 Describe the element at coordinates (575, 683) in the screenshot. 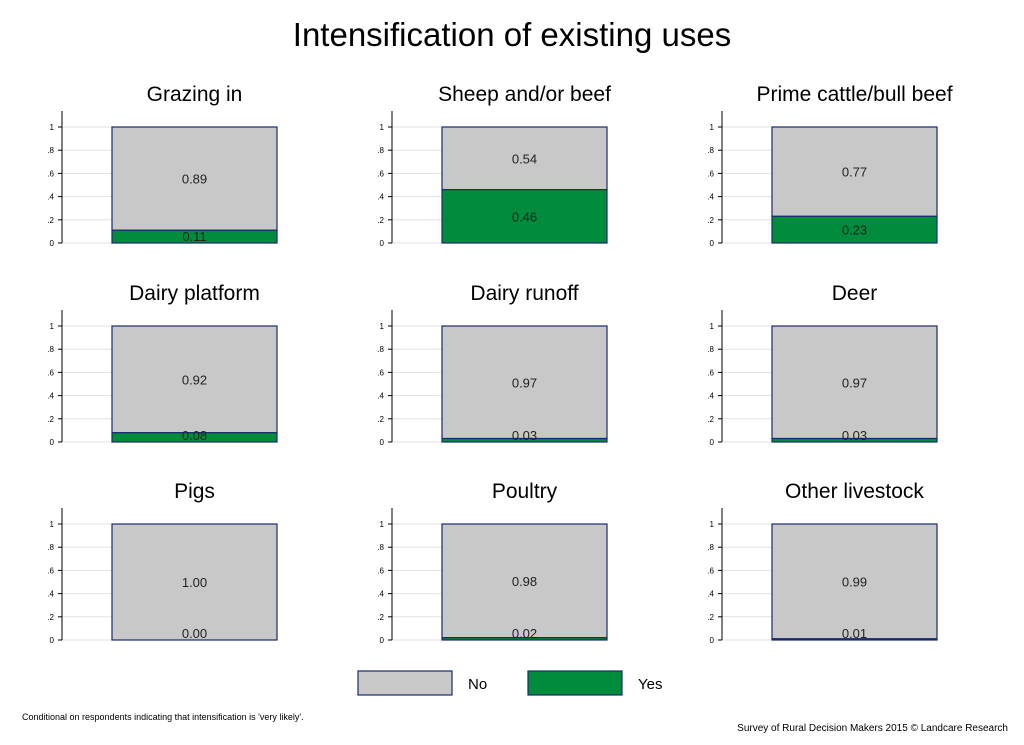

I see `legend-swatch-yes` at that location.